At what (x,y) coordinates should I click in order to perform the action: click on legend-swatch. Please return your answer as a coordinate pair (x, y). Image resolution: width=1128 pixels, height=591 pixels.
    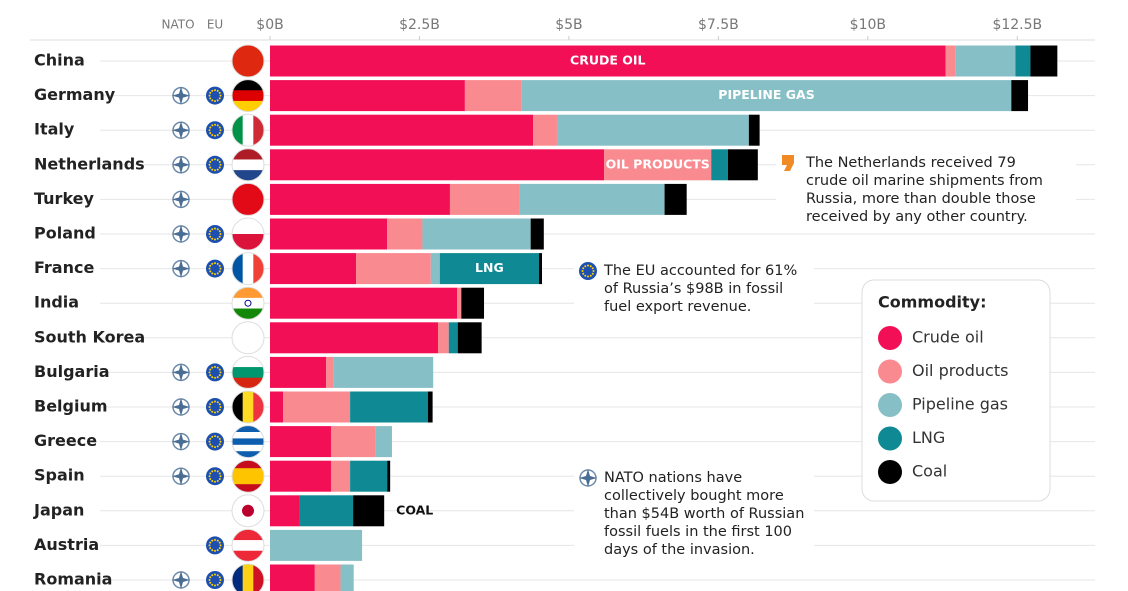
    Looking at the image, I should click on (890, 438).